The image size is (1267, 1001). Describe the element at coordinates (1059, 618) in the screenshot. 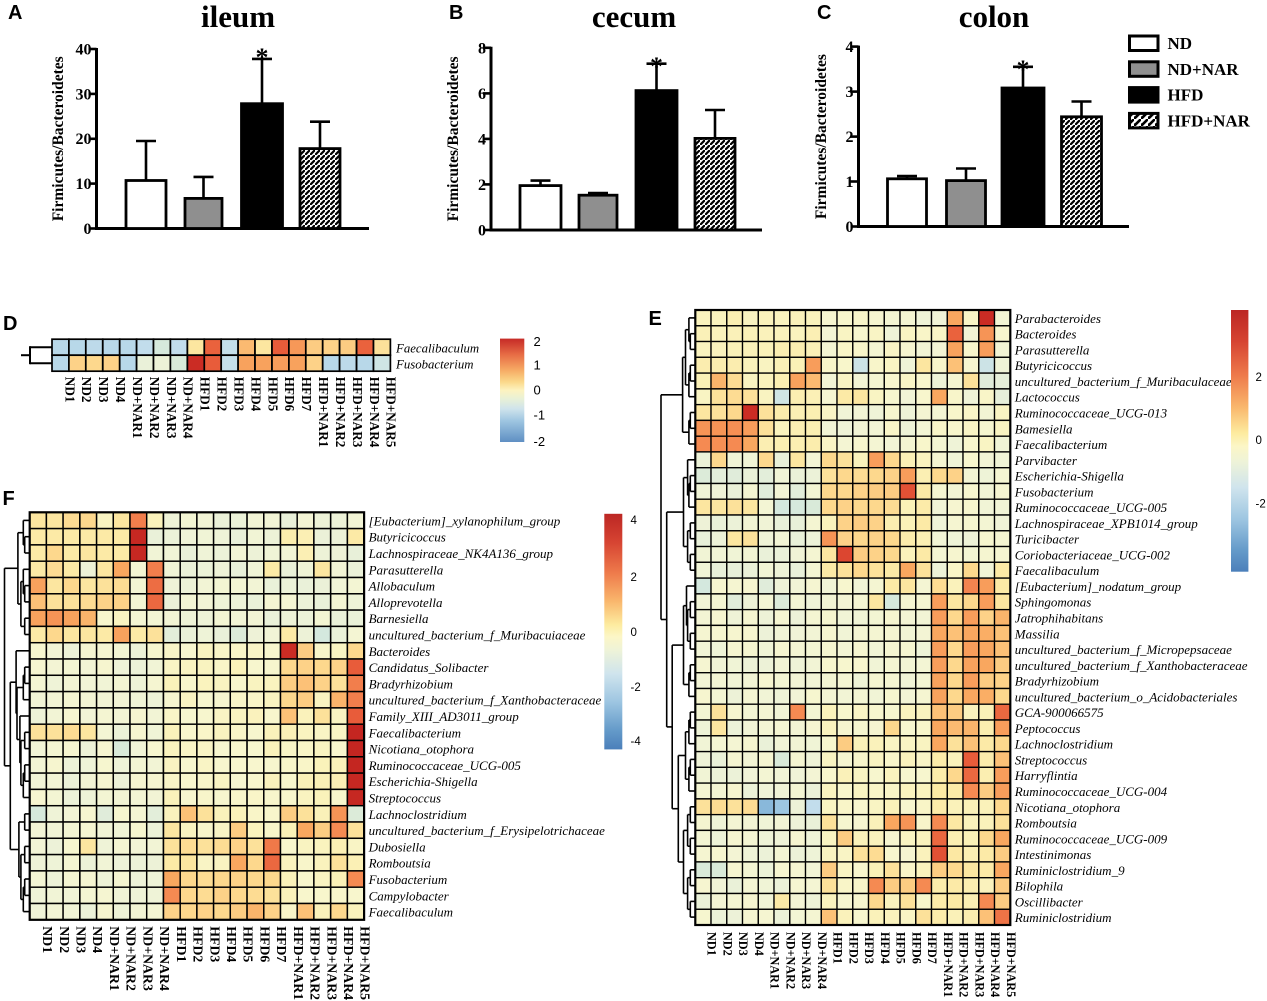

I see `svg-text: Jatrophihabitans` at that location.